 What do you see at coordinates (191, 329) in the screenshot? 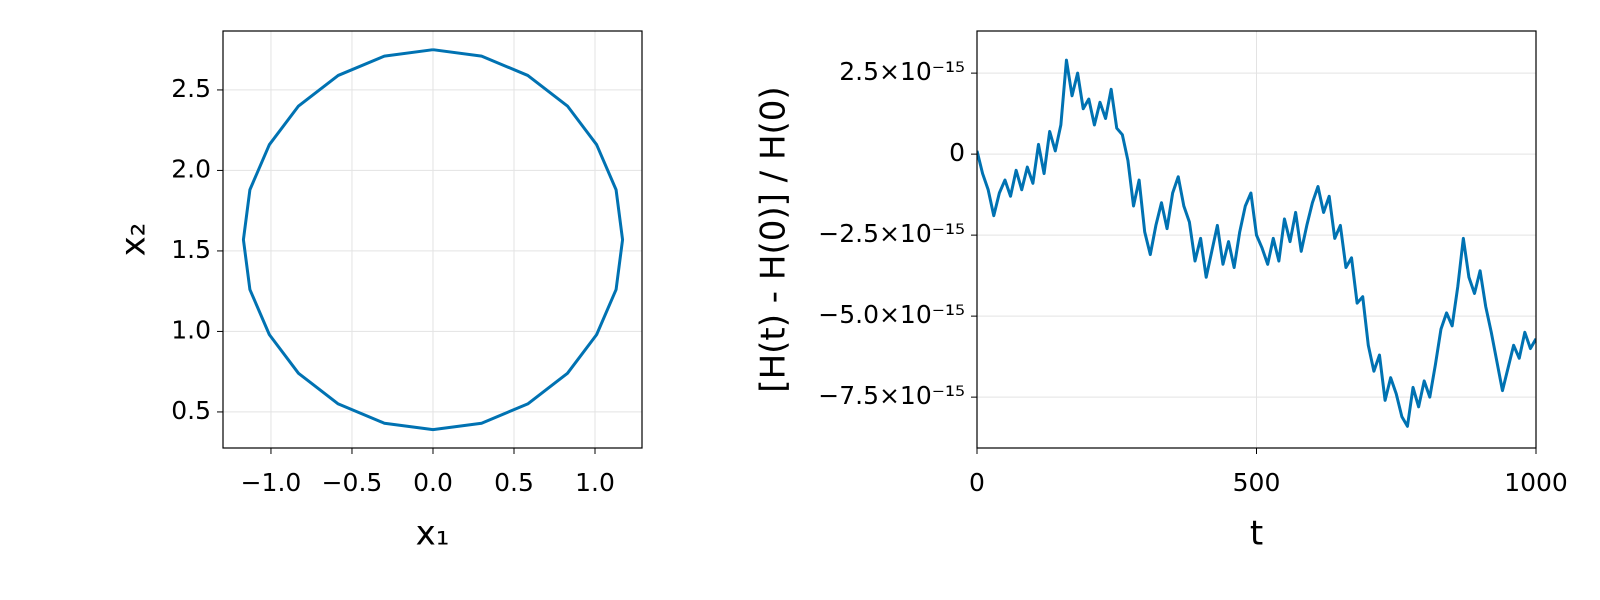
I see `y-tick-label: 1.0` at bounding box center [191, 329].